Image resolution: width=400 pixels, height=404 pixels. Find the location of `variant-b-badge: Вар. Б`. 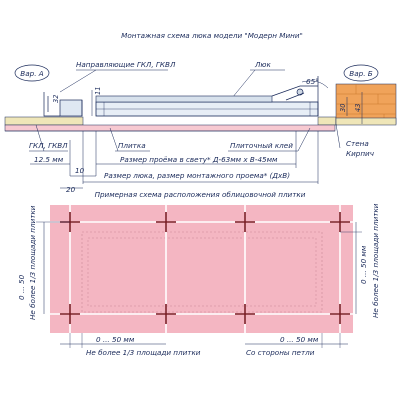

variant-b-badge: Вар. Б is located at coordinates (361, 73).